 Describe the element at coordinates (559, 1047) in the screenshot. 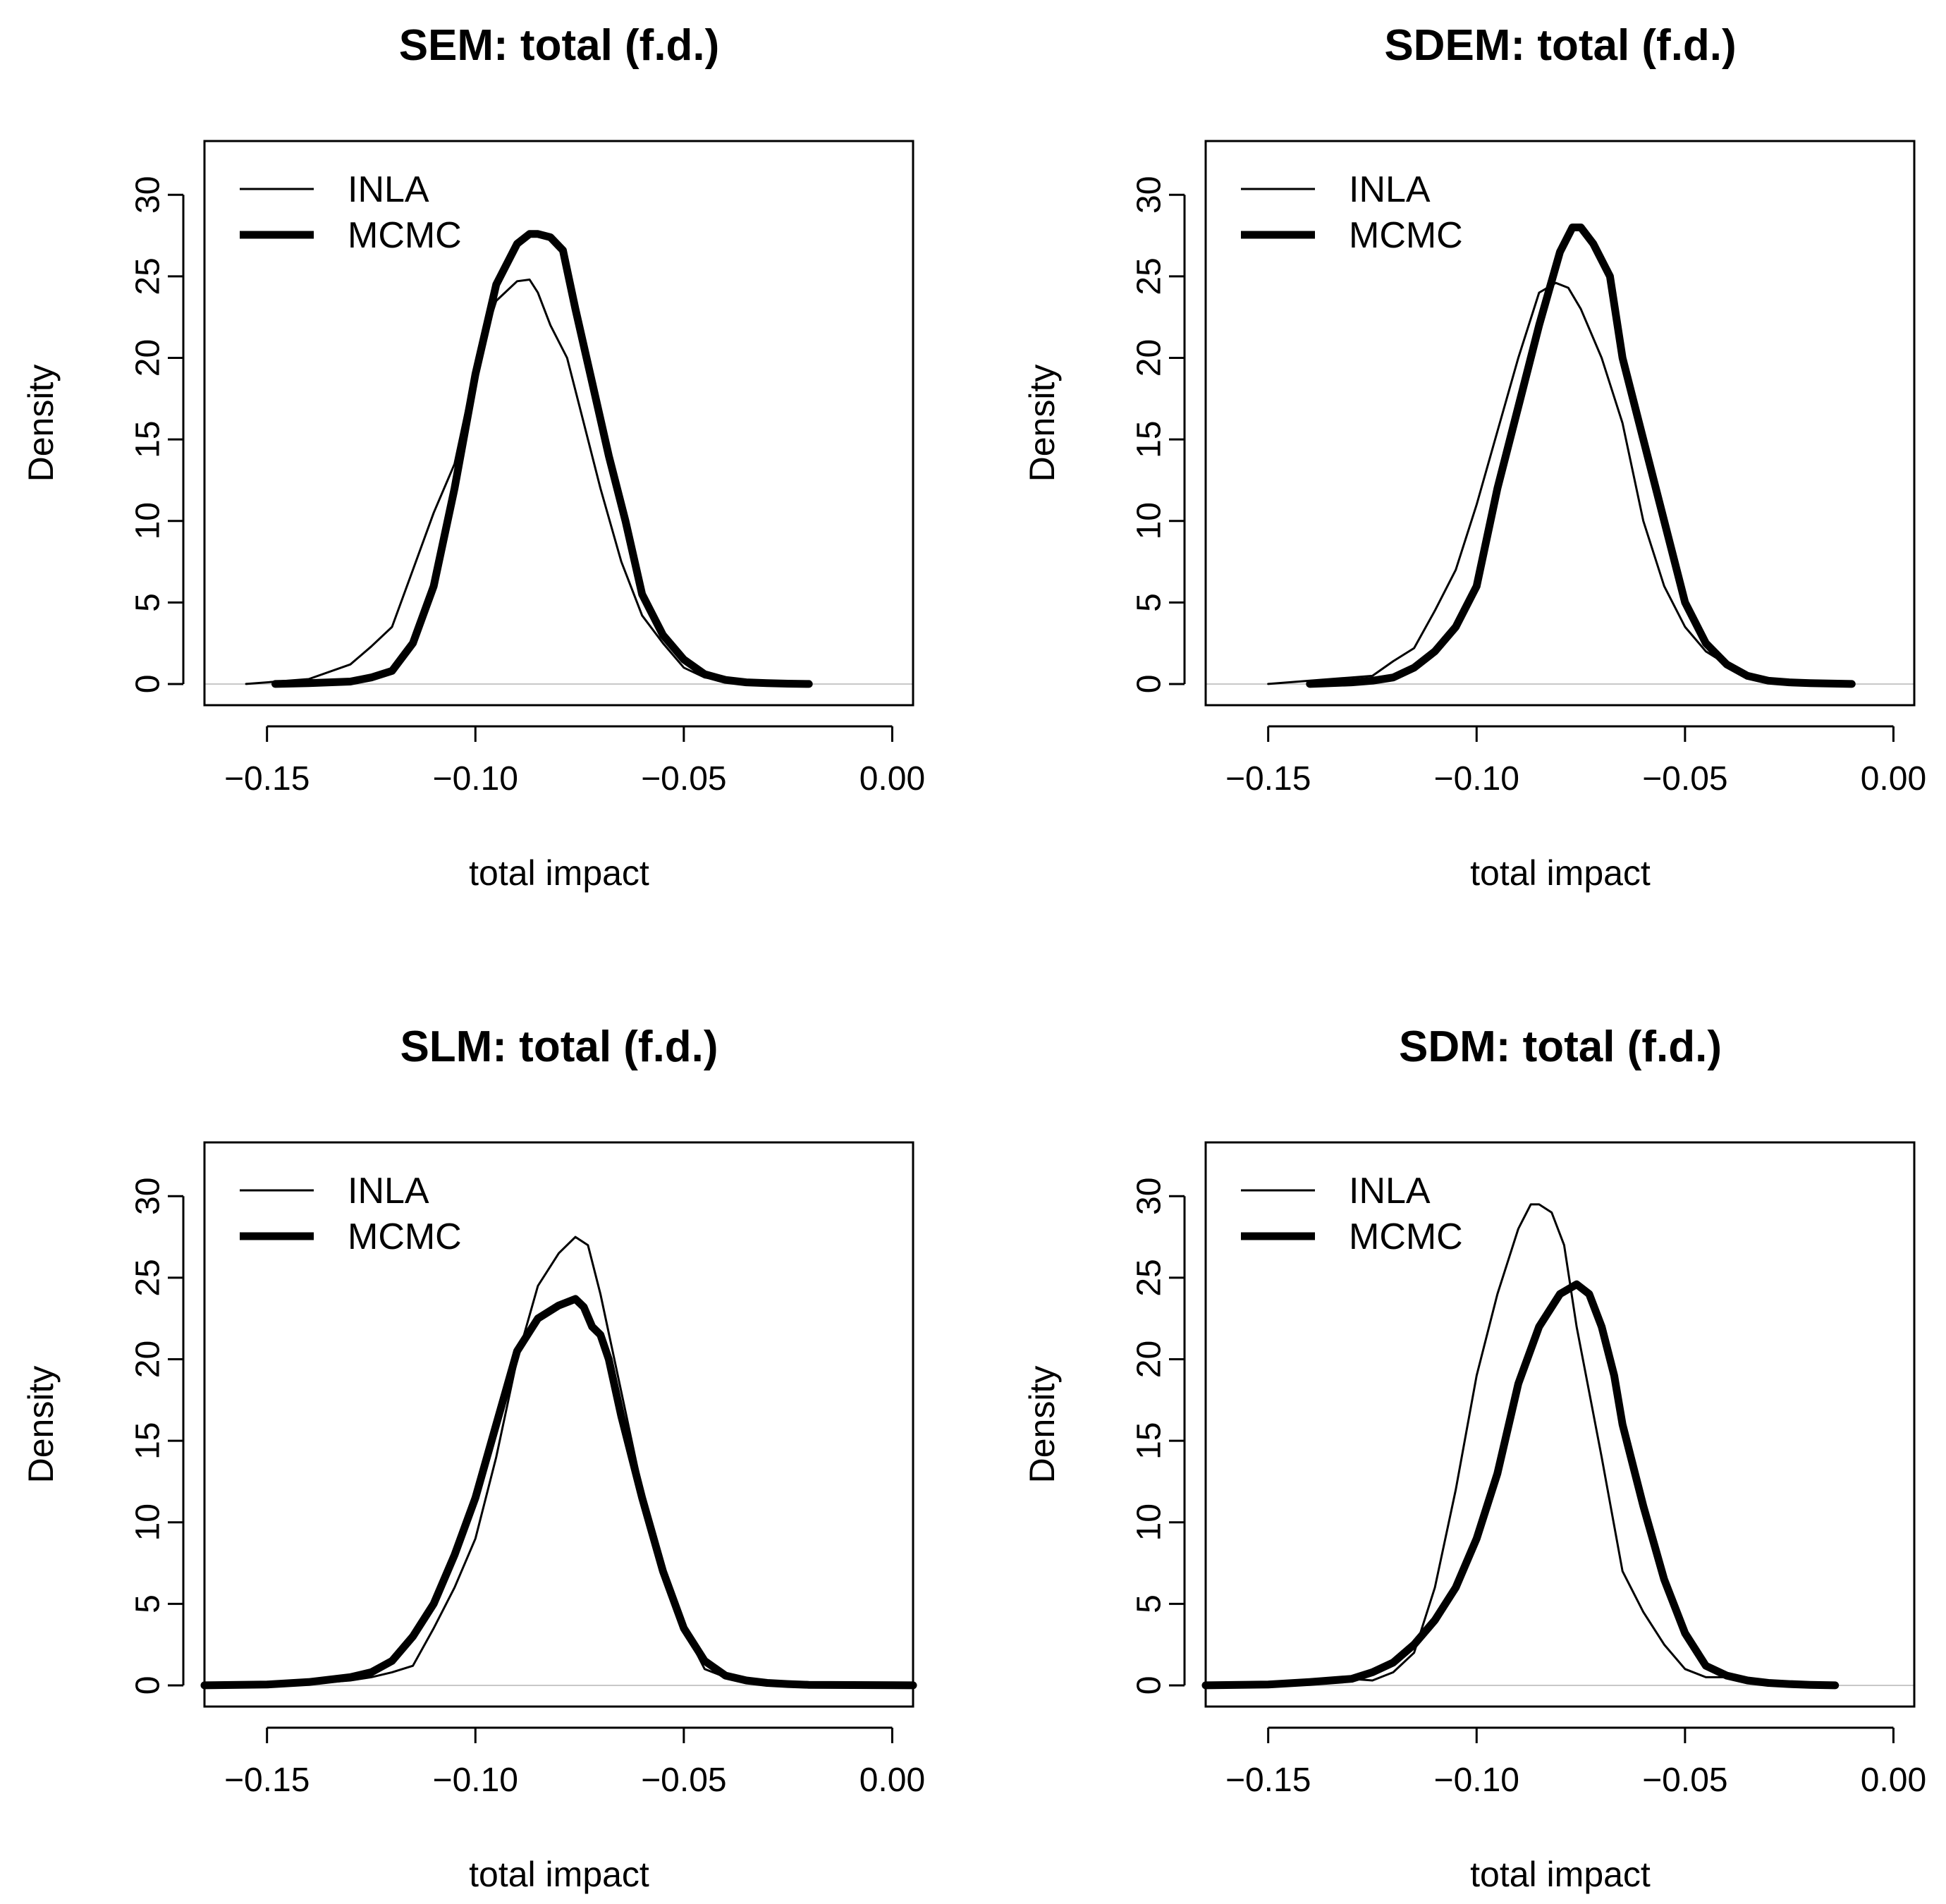

I see `chart-title: SLM: total (f.d.)` at that location.